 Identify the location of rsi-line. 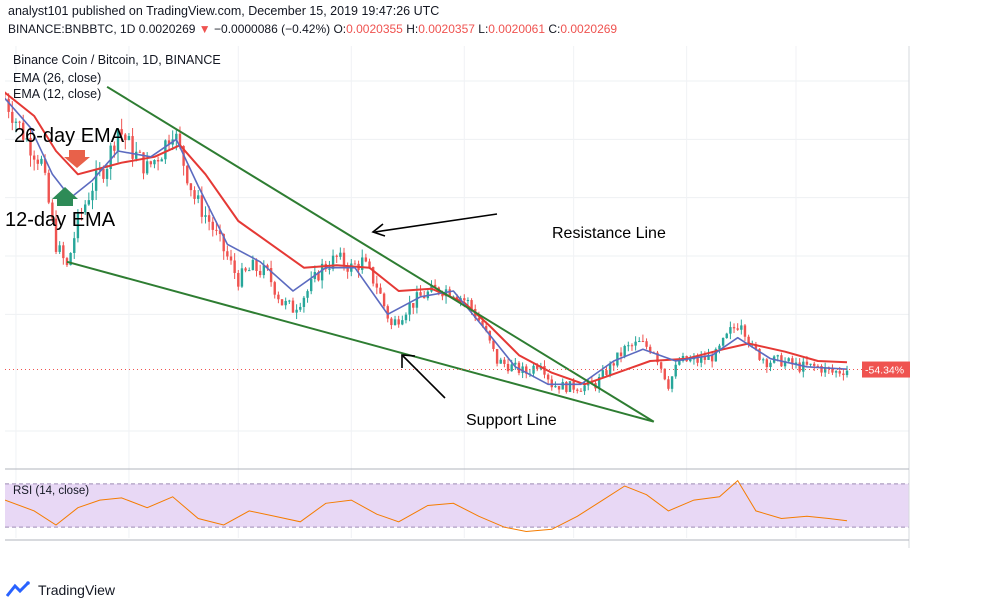
(426, 506).